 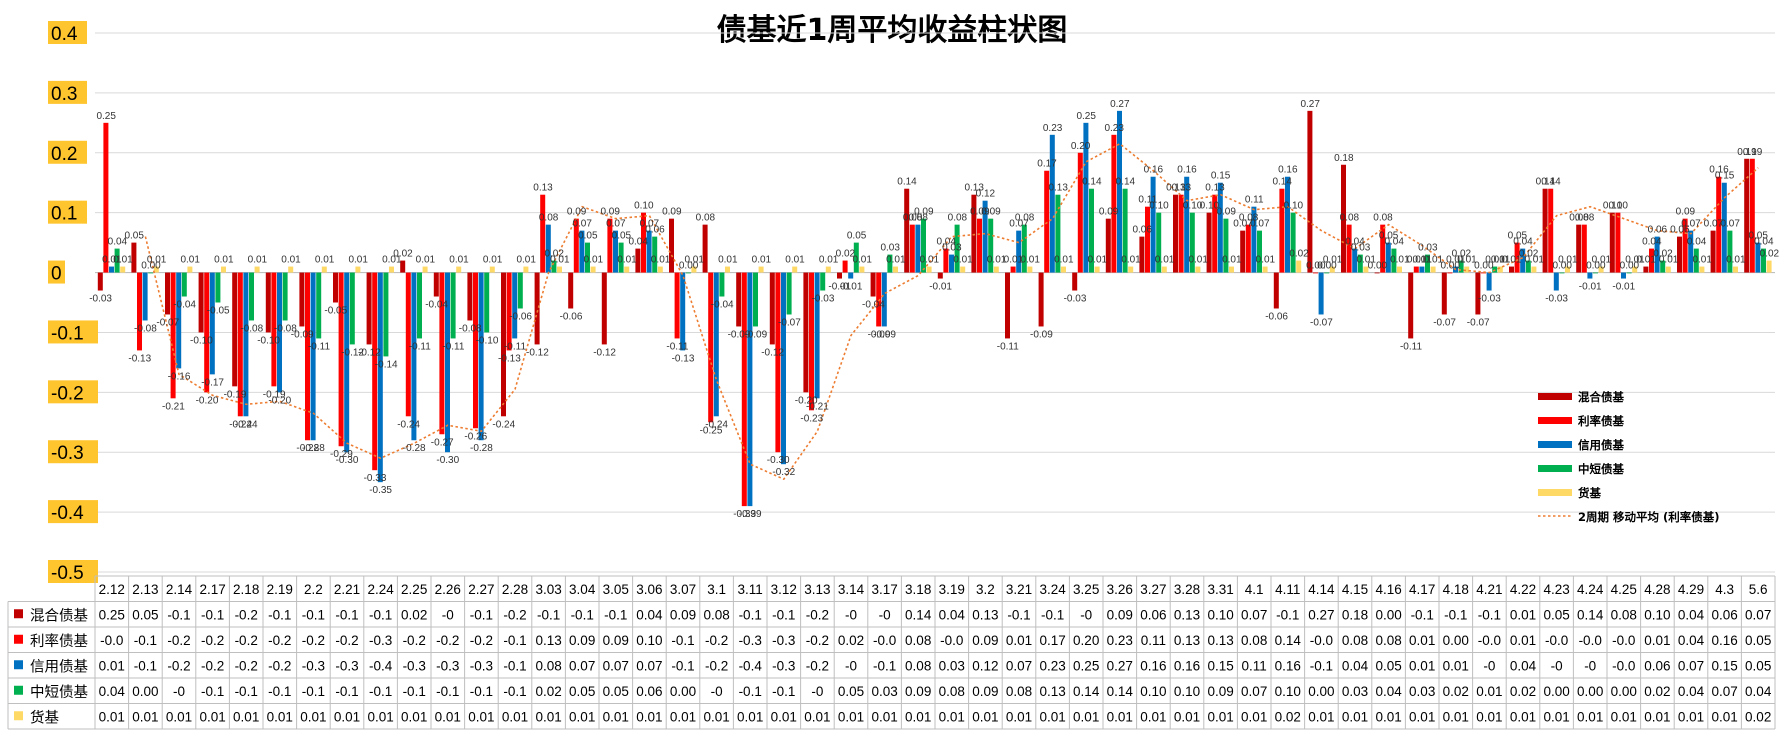 What do you see at coordinates (1388, 665) in the screenshot?
I see `table-cell: 0.05` at bounding box center [1388, 665].